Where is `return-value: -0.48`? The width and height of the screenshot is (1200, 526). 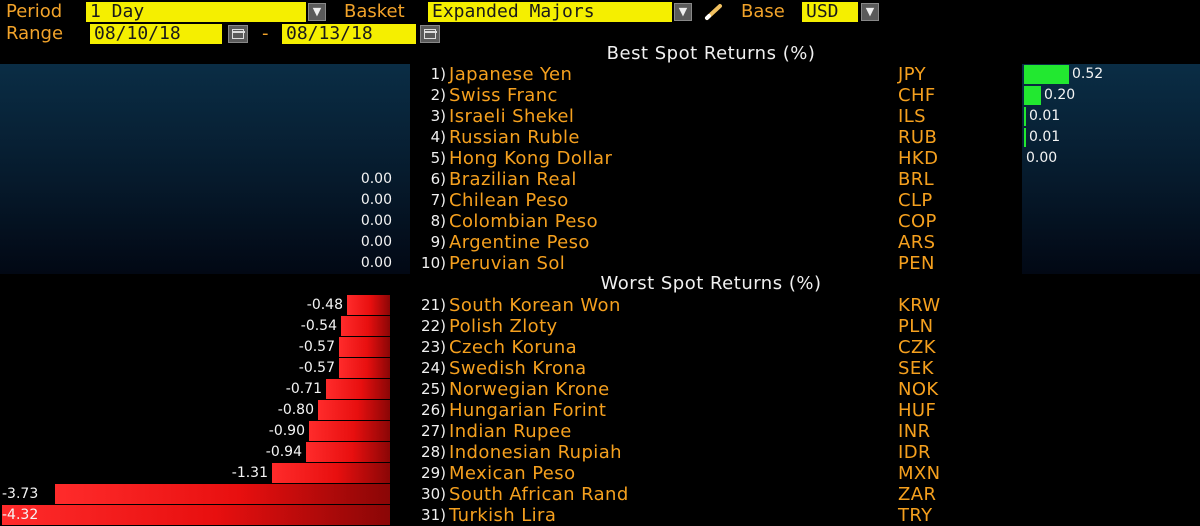
return-value: -0.48 is located at coordinates (324, 305).